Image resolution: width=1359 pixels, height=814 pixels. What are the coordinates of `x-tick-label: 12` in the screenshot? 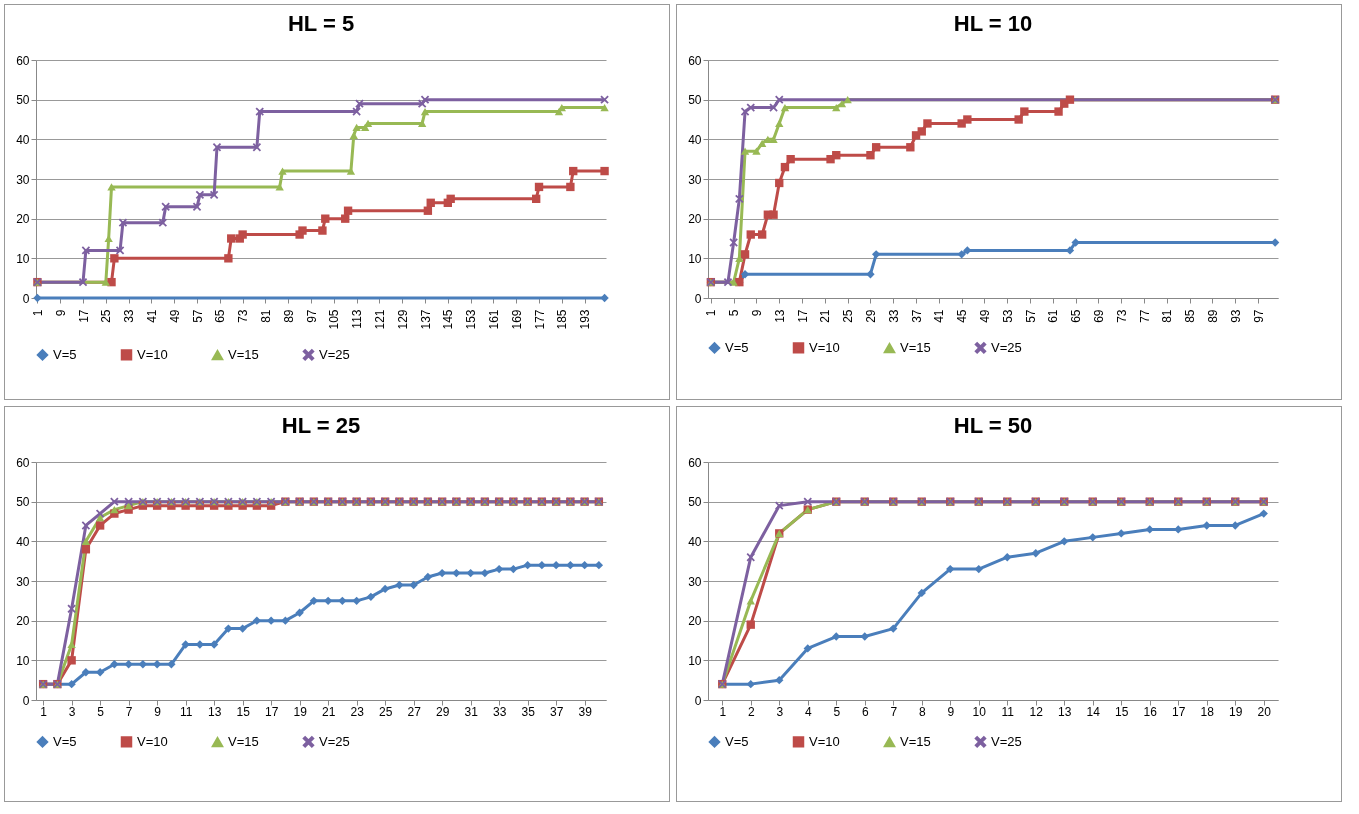 It's located at (1036, 711).